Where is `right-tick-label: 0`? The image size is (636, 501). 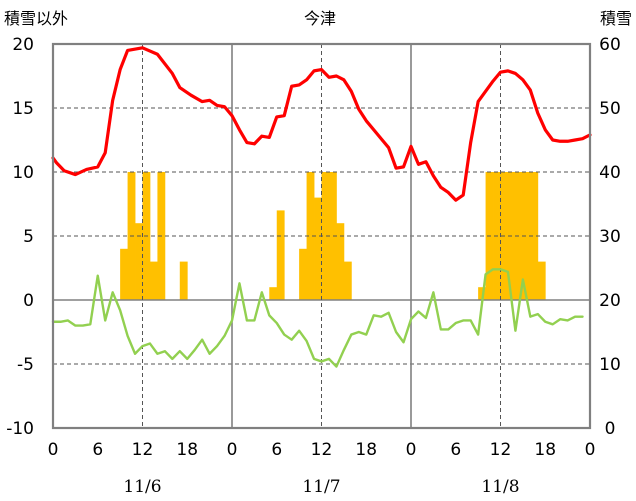 right-tick-label: 0 is located at coordinates (610, 429).